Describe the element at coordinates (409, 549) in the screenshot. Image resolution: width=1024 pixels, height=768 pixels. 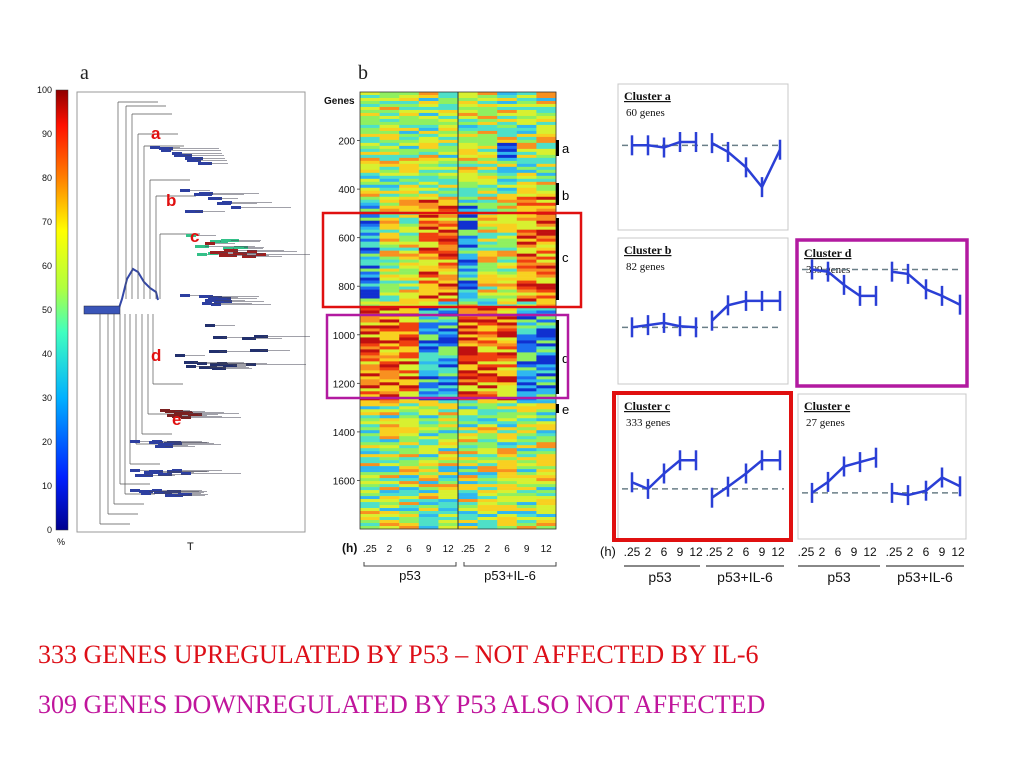
I see `heatmap-time-tick: 6` at that location.